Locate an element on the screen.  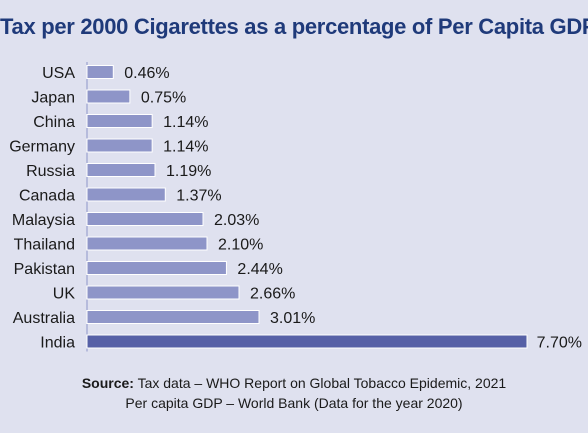
category-label: Germany is located at coordinates (42, 147).